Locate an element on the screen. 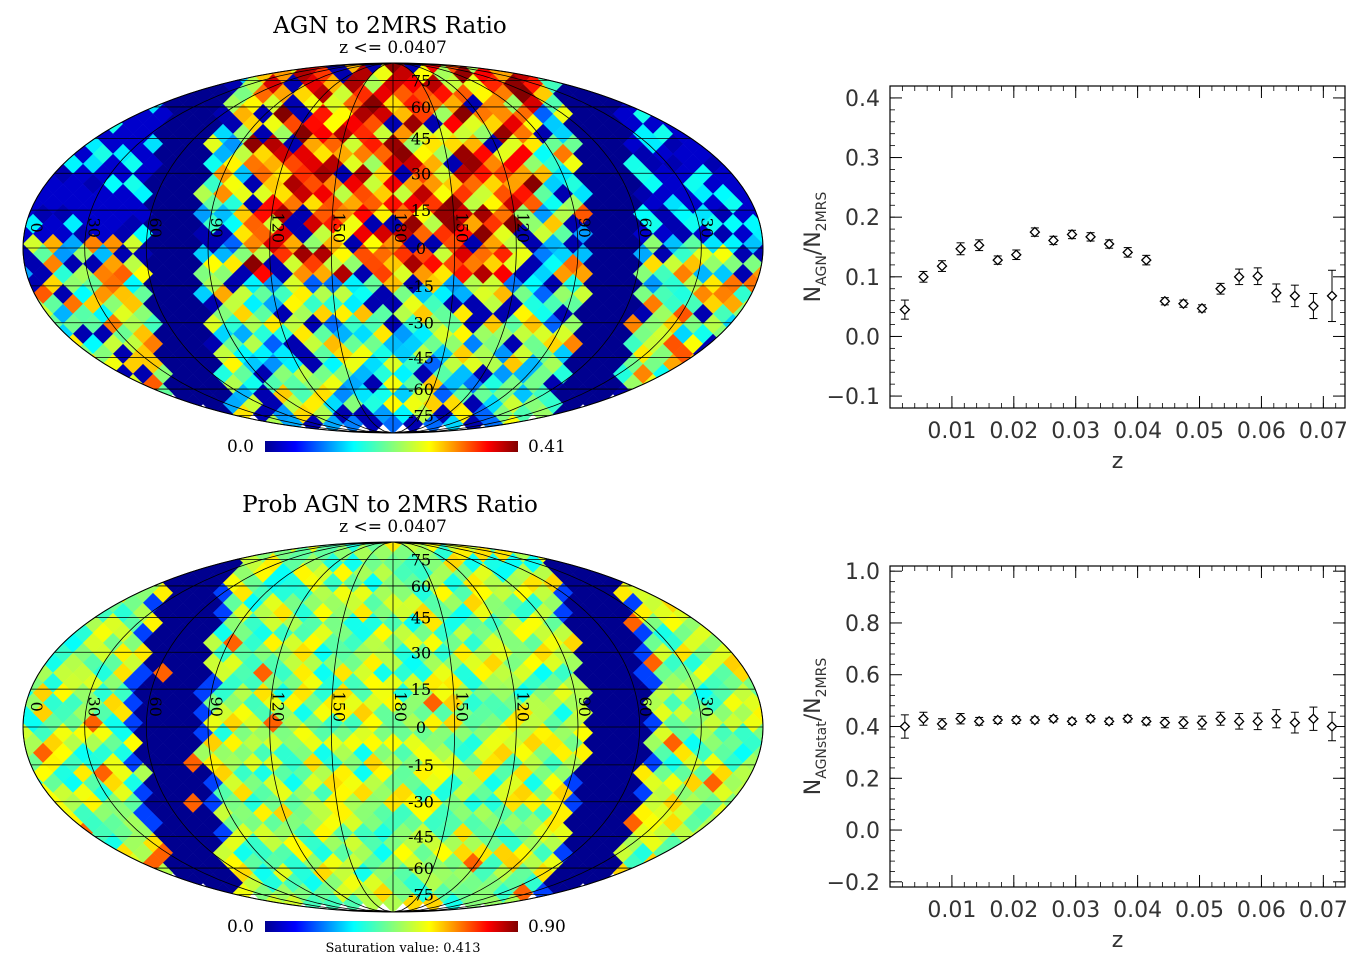  y-tick-label: 0.3 is located at coordinates (862, 159).